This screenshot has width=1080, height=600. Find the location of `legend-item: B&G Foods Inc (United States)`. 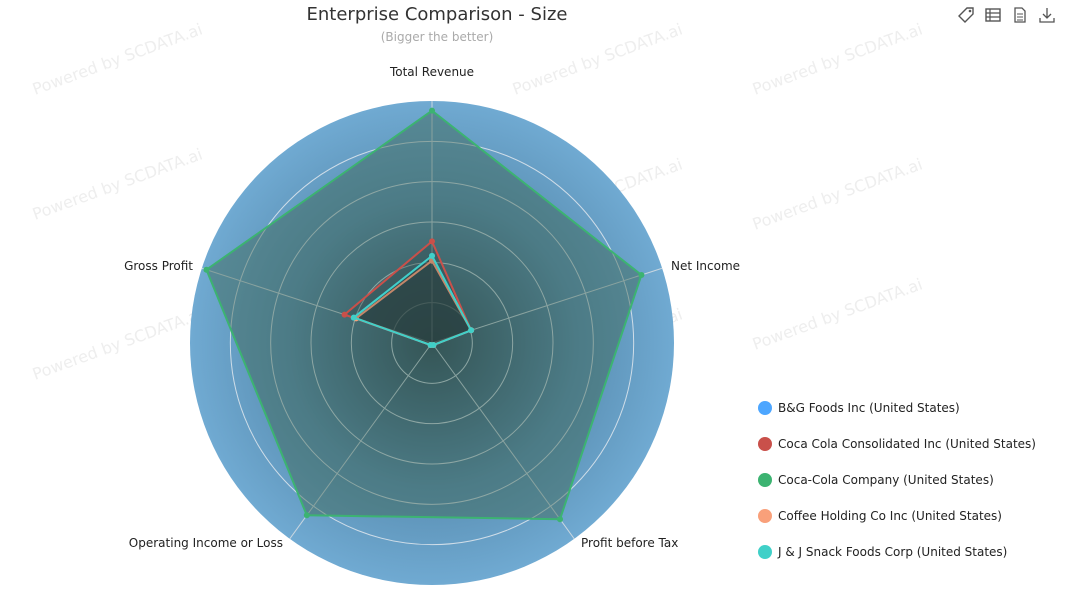

legend-item: B&G Foods Inc (United States) is located at coordinates (897, 408).